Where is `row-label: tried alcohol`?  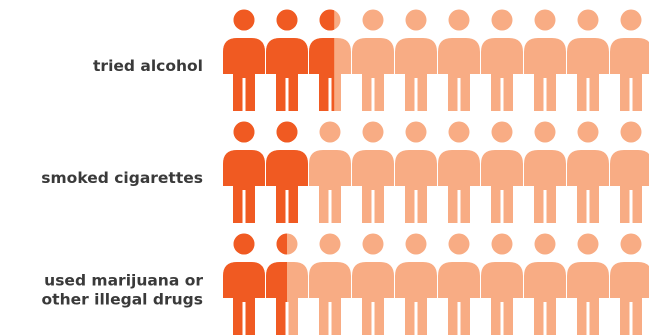 row-label: tried alcohol is located at coordinates (148, 66).